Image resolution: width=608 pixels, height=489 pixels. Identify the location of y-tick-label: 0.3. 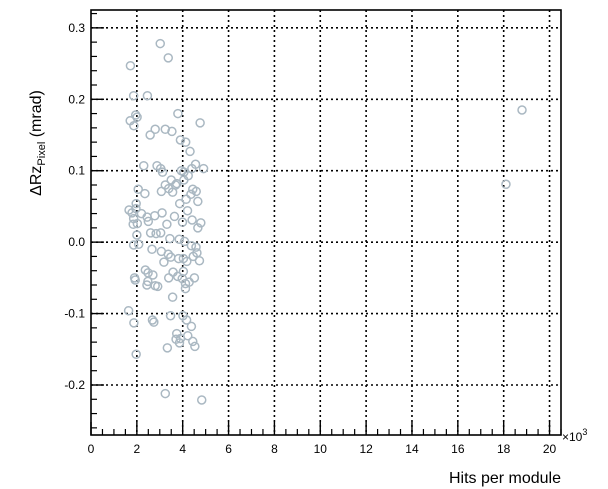
(76, 28).